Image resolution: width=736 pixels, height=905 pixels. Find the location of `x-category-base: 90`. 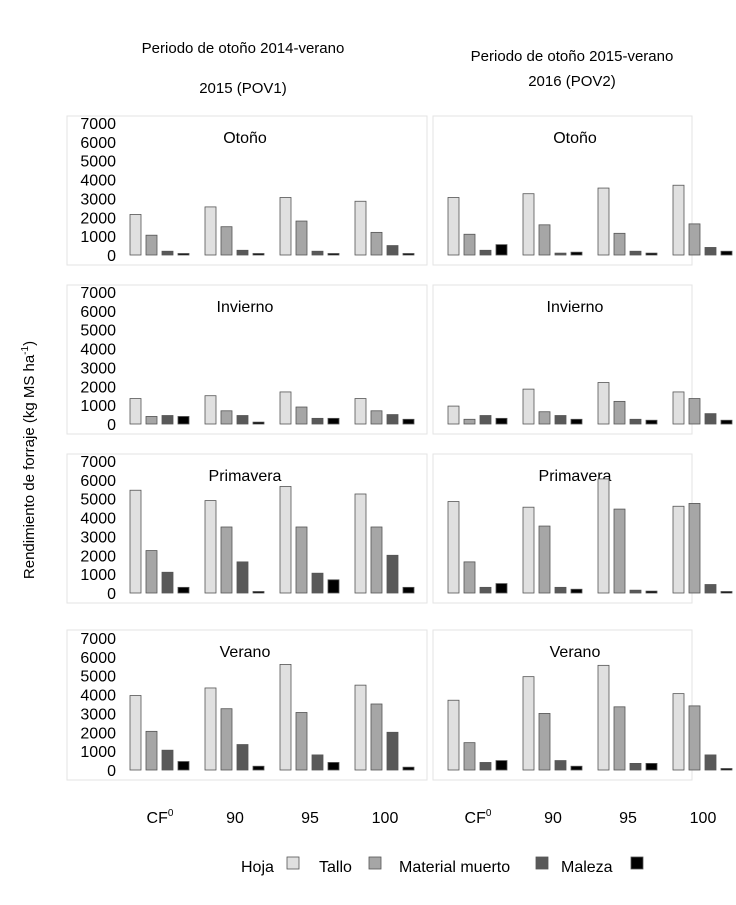

x-category-base: 90 is located at coordinates (553, 818).